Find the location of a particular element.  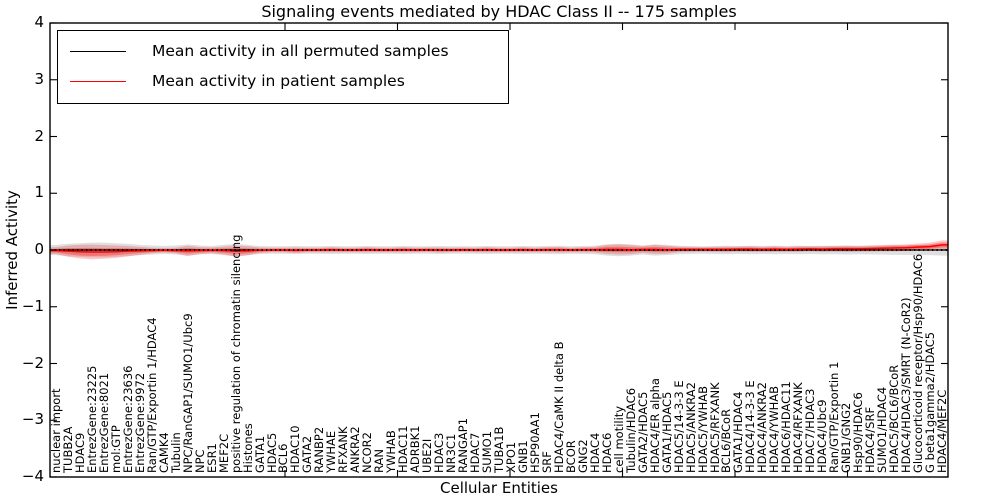

x-tick-label: Ran/GTP/Exportin 1/HDAC4 is located at coordinates (151, 395).